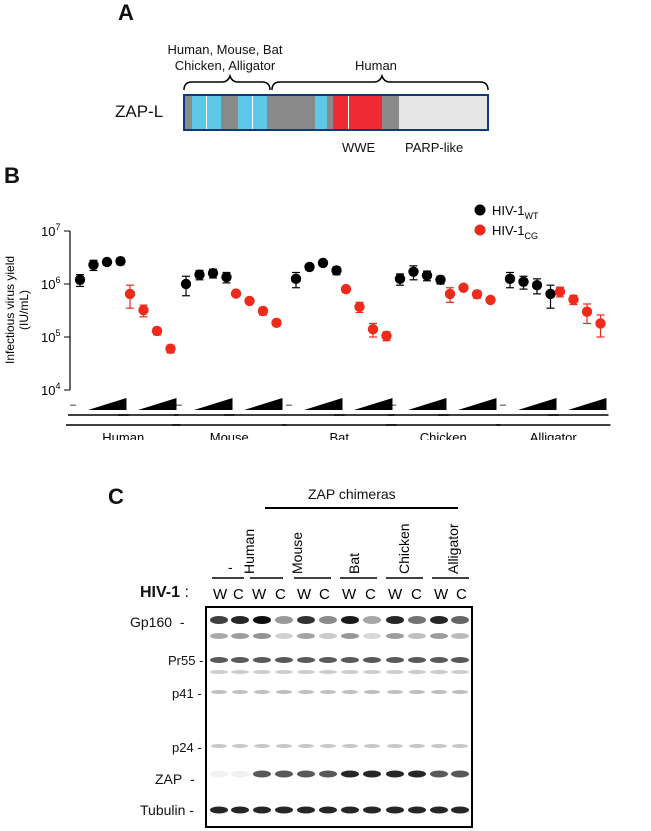  What do you see at coordinates (324, 594) in the screenshot?
I see `lane-c-3: C` at bounding box center [324, 594].